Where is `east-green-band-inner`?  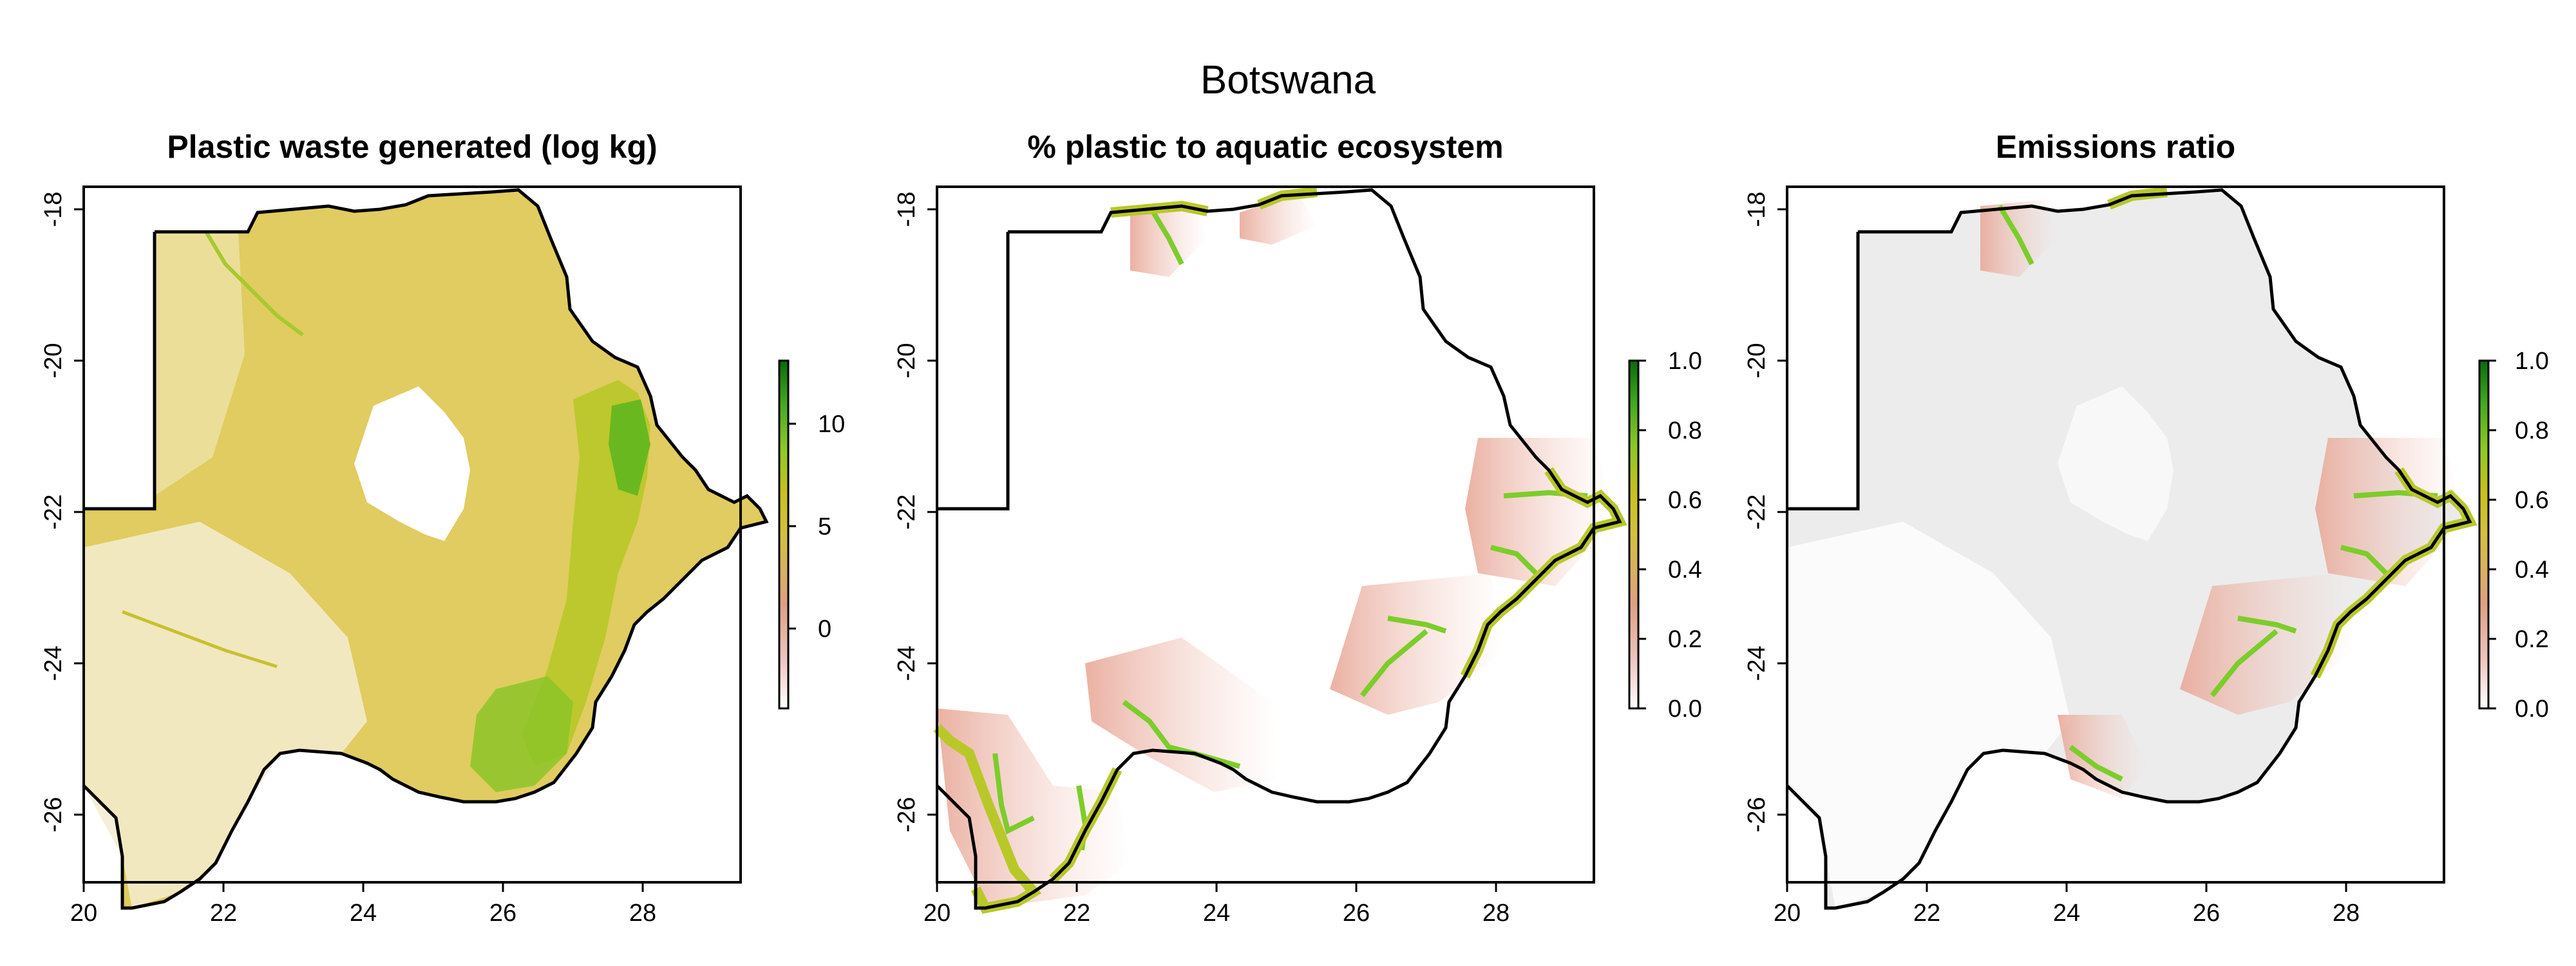
east-green-band-inner is located at coordinates (629, 447).